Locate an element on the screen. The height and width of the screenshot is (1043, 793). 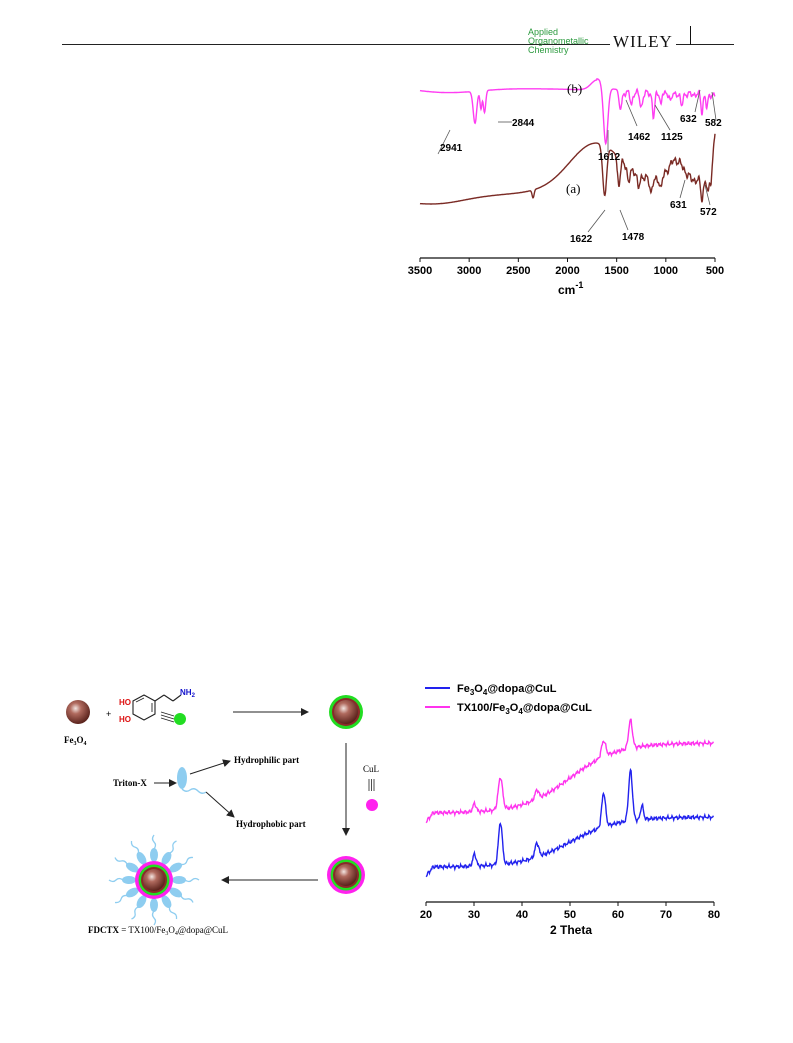
publisher-logo: WILEY is located at coordinates (643, 42).